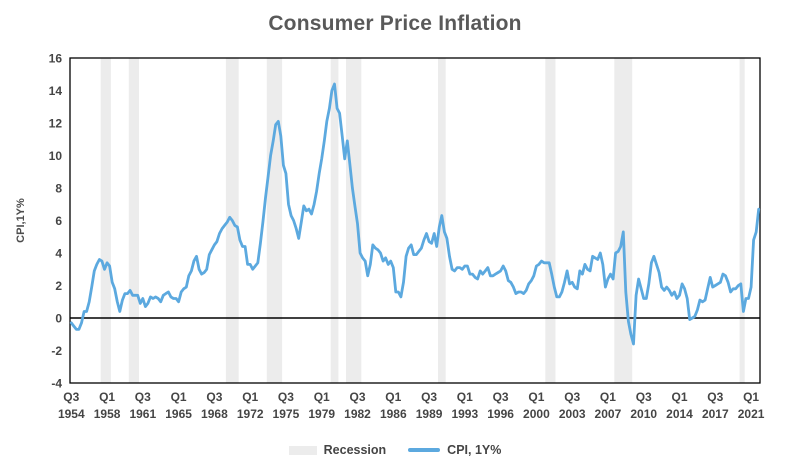 This screenshot has width=790, height=475. Describe the element at coordinates (58, 189) in the screenshot. I see `y-tick-label: 8` at that location.